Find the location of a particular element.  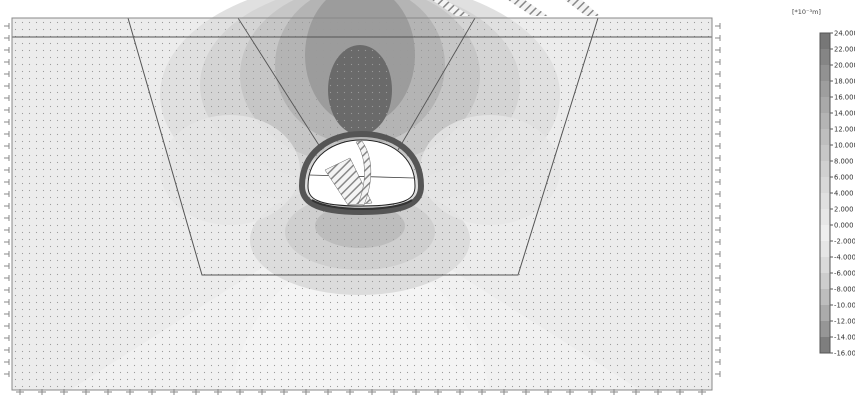

tunnel-outer-ring is located at coordinates (361, 173).